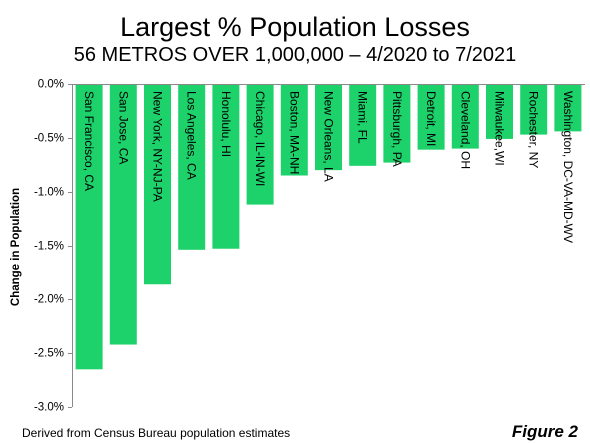  Describe the element at coordinates (397, 129) in the screenshot. I see `bar-label-pittsburgh-pa: Pittsburgh, PA` at that location.